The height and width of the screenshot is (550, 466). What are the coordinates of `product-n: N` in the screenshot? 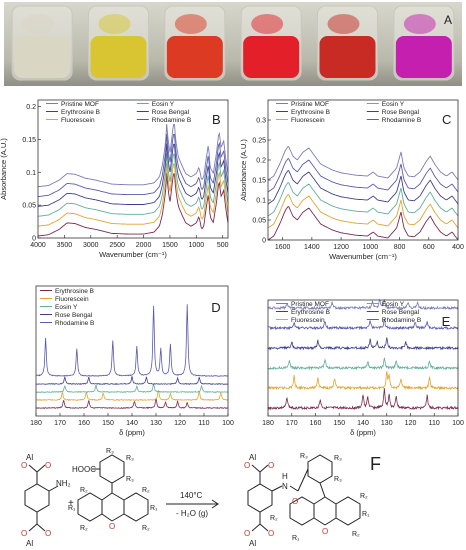 It's located at (285, 486).